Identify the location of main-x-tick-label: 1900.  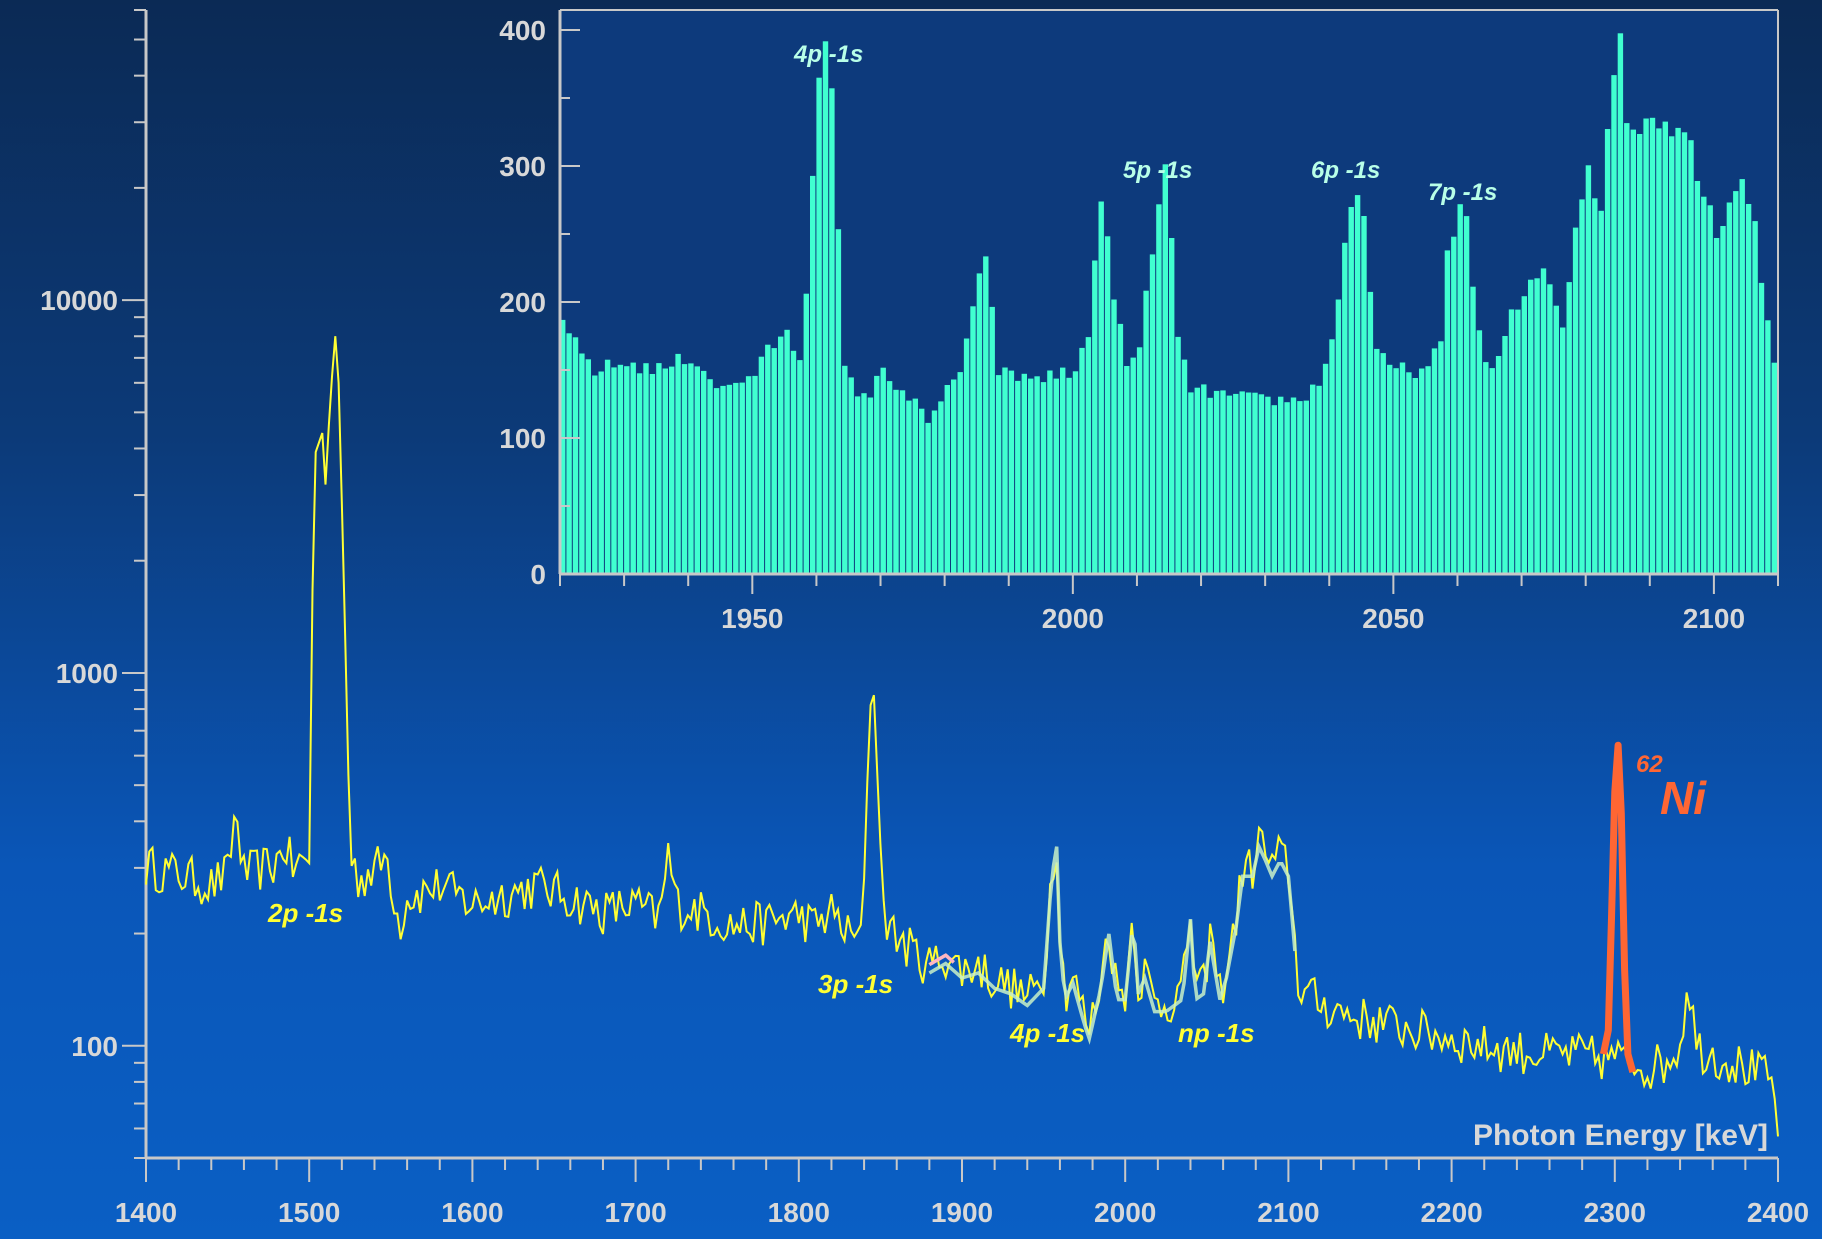
(962, 1212).